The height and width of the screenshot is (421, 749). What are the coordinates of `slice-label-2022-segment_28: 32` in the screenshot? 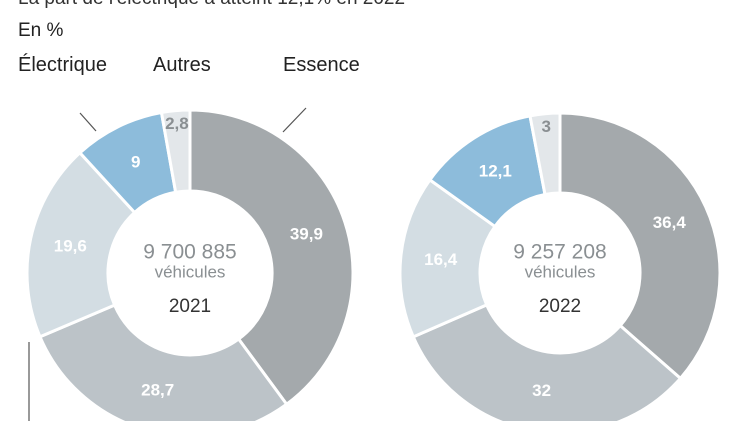 It's located at (541, 390).